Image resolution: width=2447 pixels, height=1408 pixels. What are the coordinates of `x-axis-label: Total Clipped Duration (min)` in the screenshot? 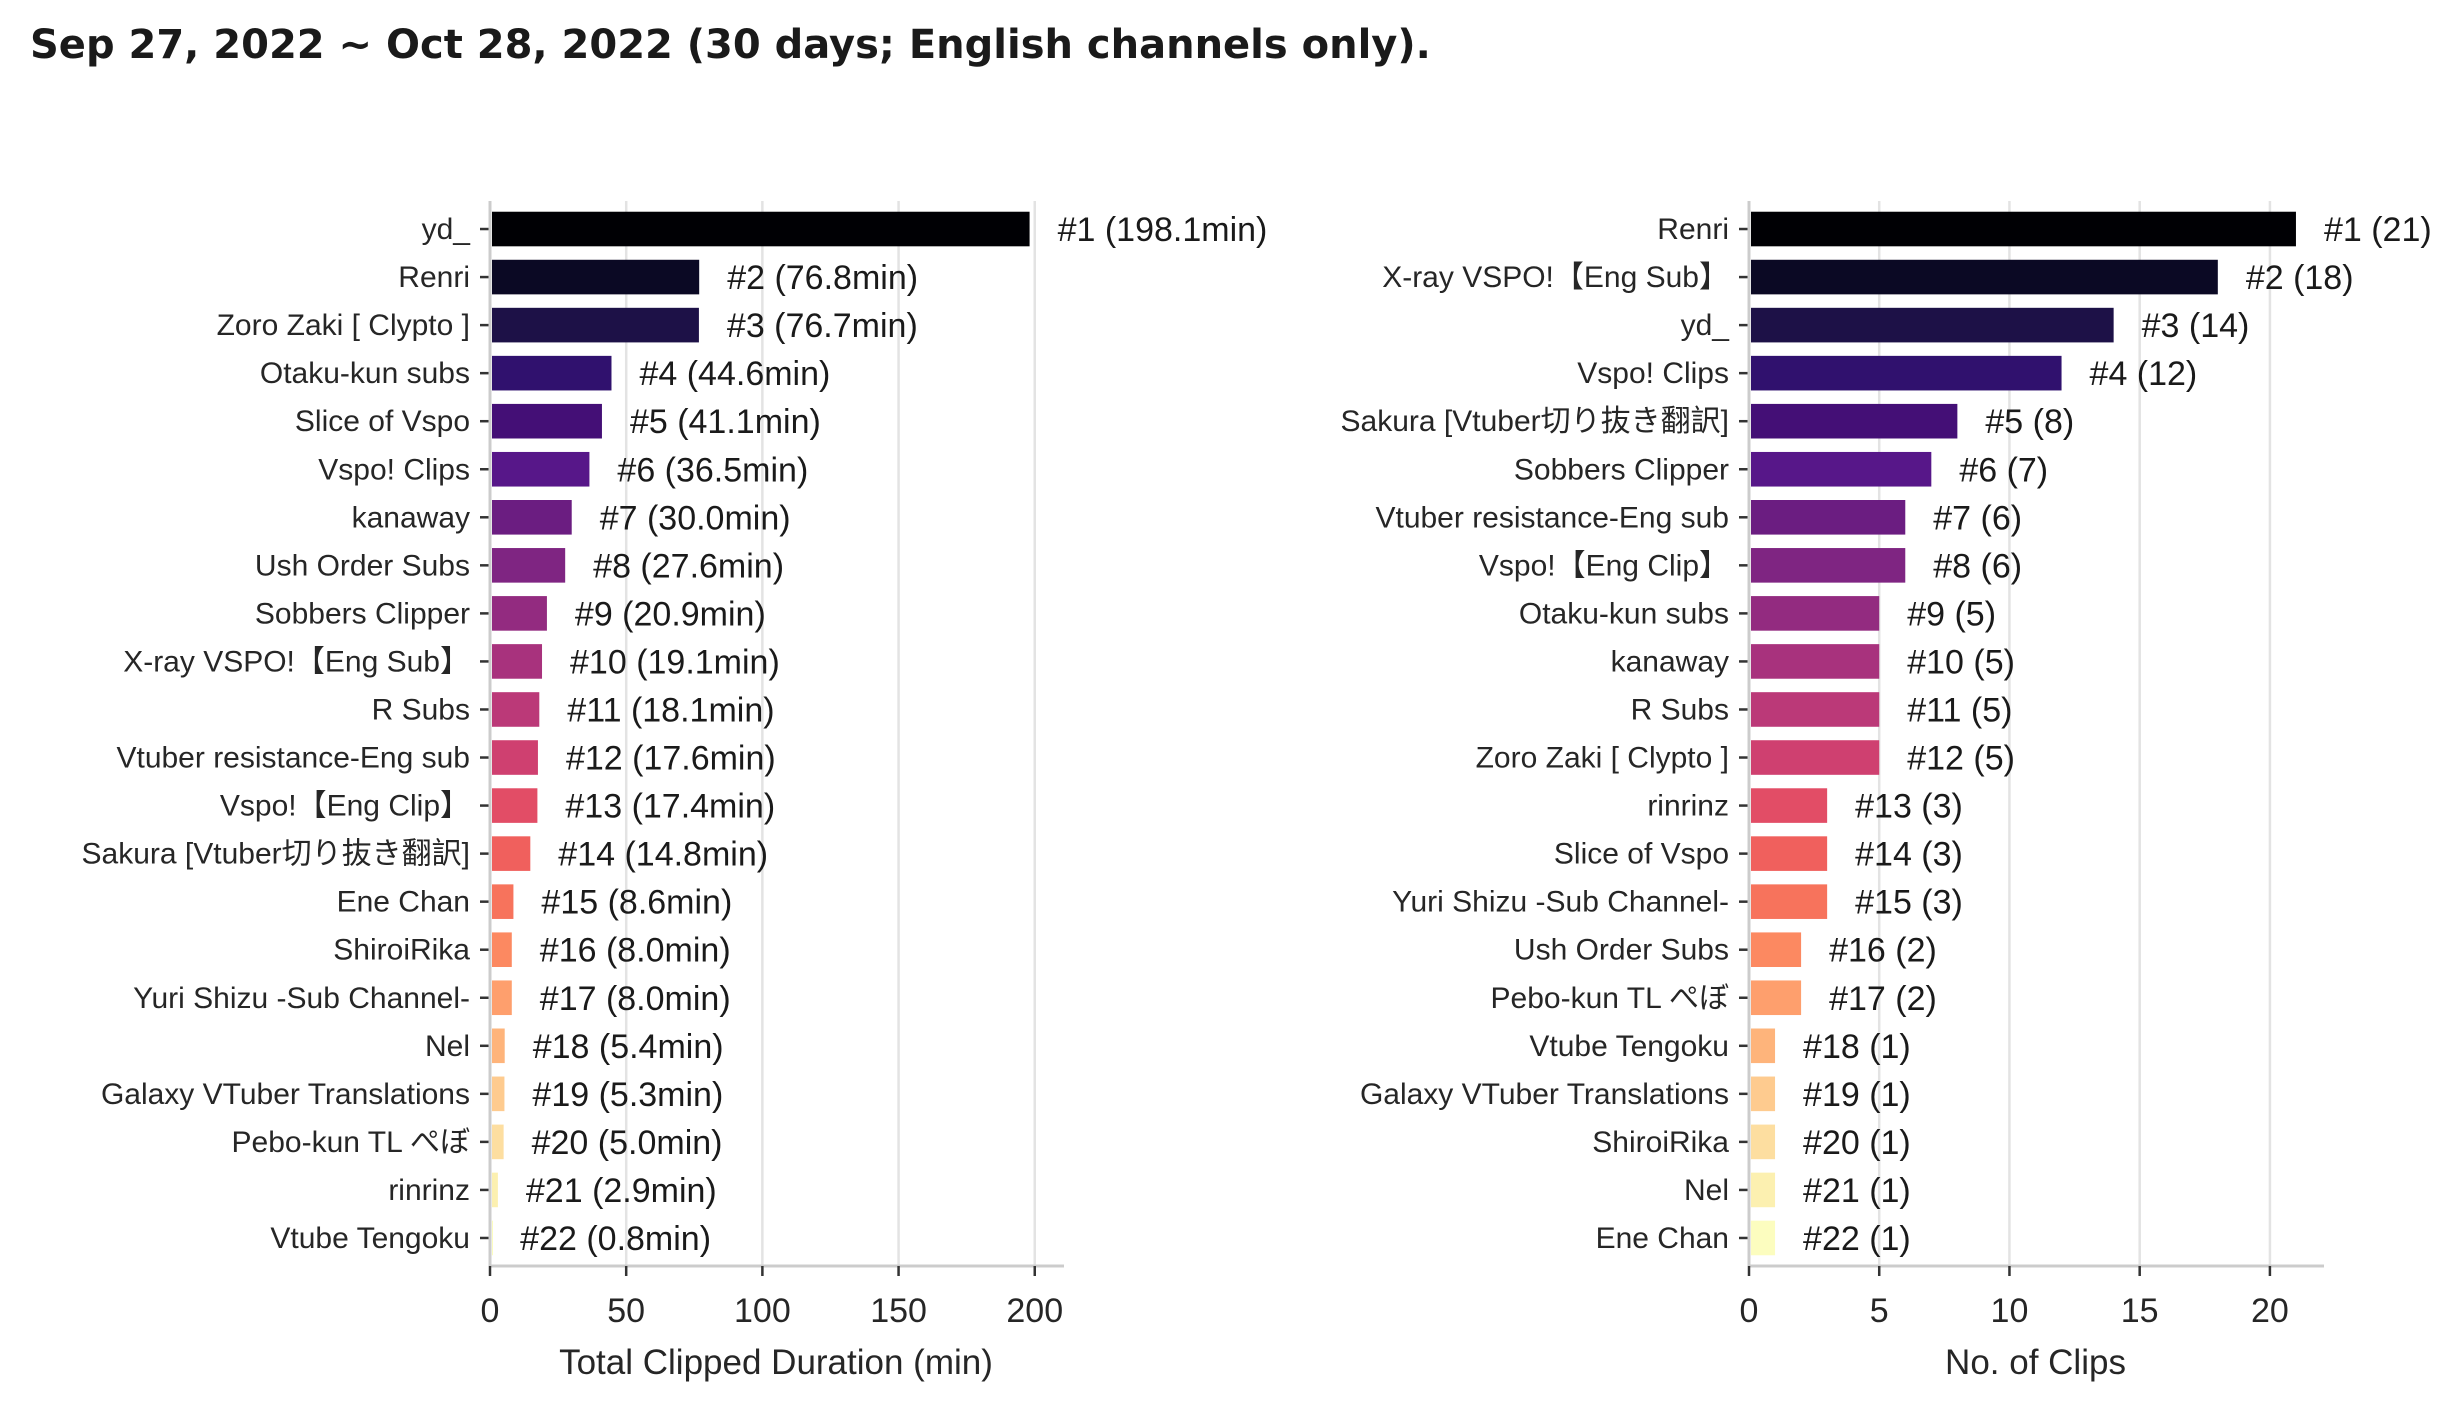 It's located at (776, 1362).